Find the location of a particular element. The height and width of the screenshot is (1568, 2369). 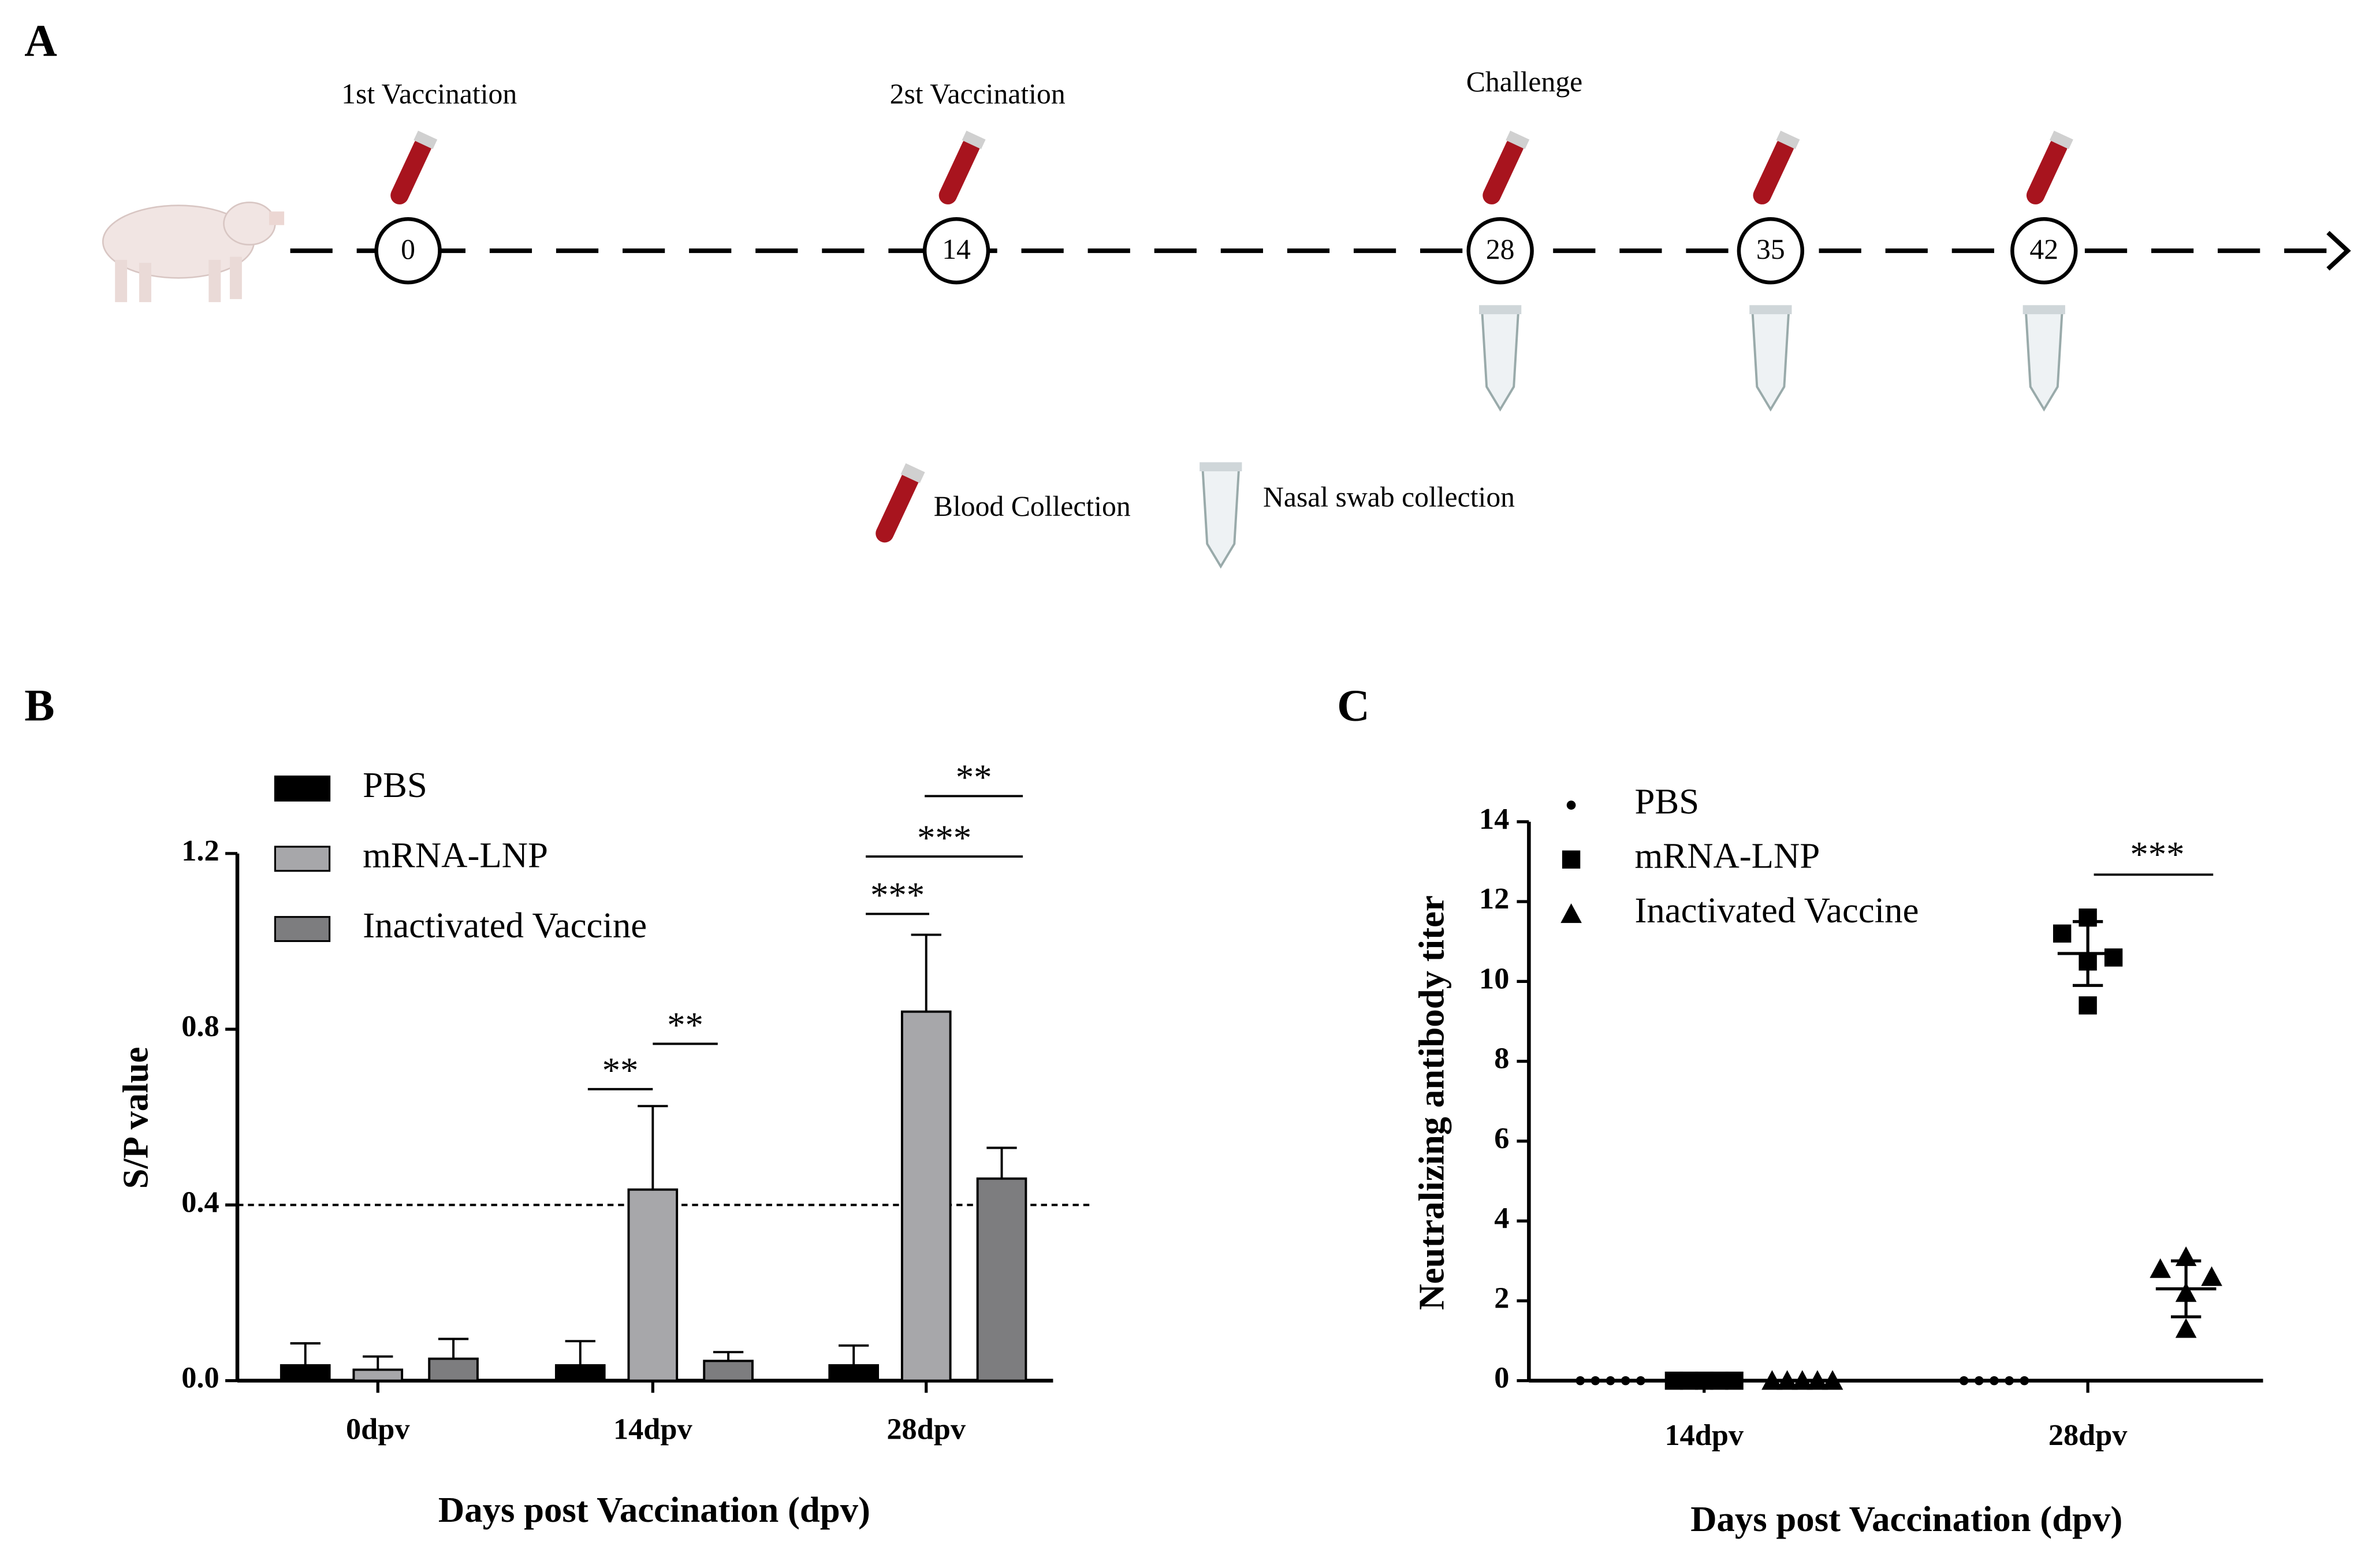

significance-label: ** is located at coordinates (974, 777).